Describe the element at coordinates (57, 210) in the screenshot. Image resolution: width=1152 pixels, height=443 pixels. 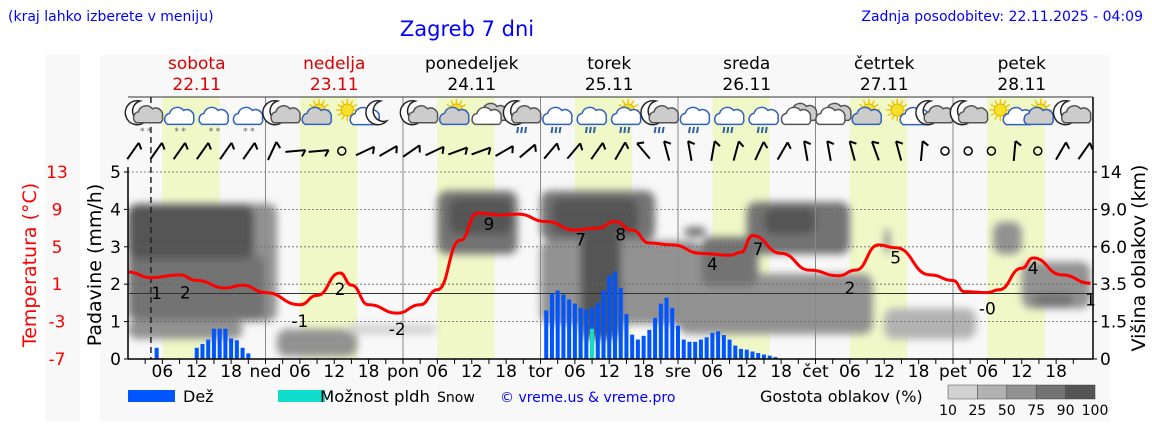
I see `temp-tick-label: 9` at that location.